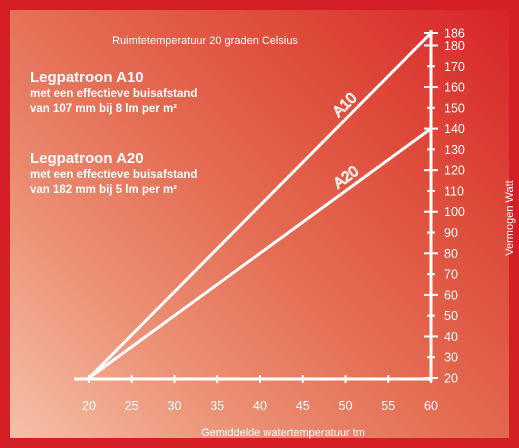 The image size is (519, 448). What do you see at coordinates (103, 190) in the screenshot?
I see `legend-a20-line2: van 182 mm bij 5 lm per m²` at bounding box center [103, 190].